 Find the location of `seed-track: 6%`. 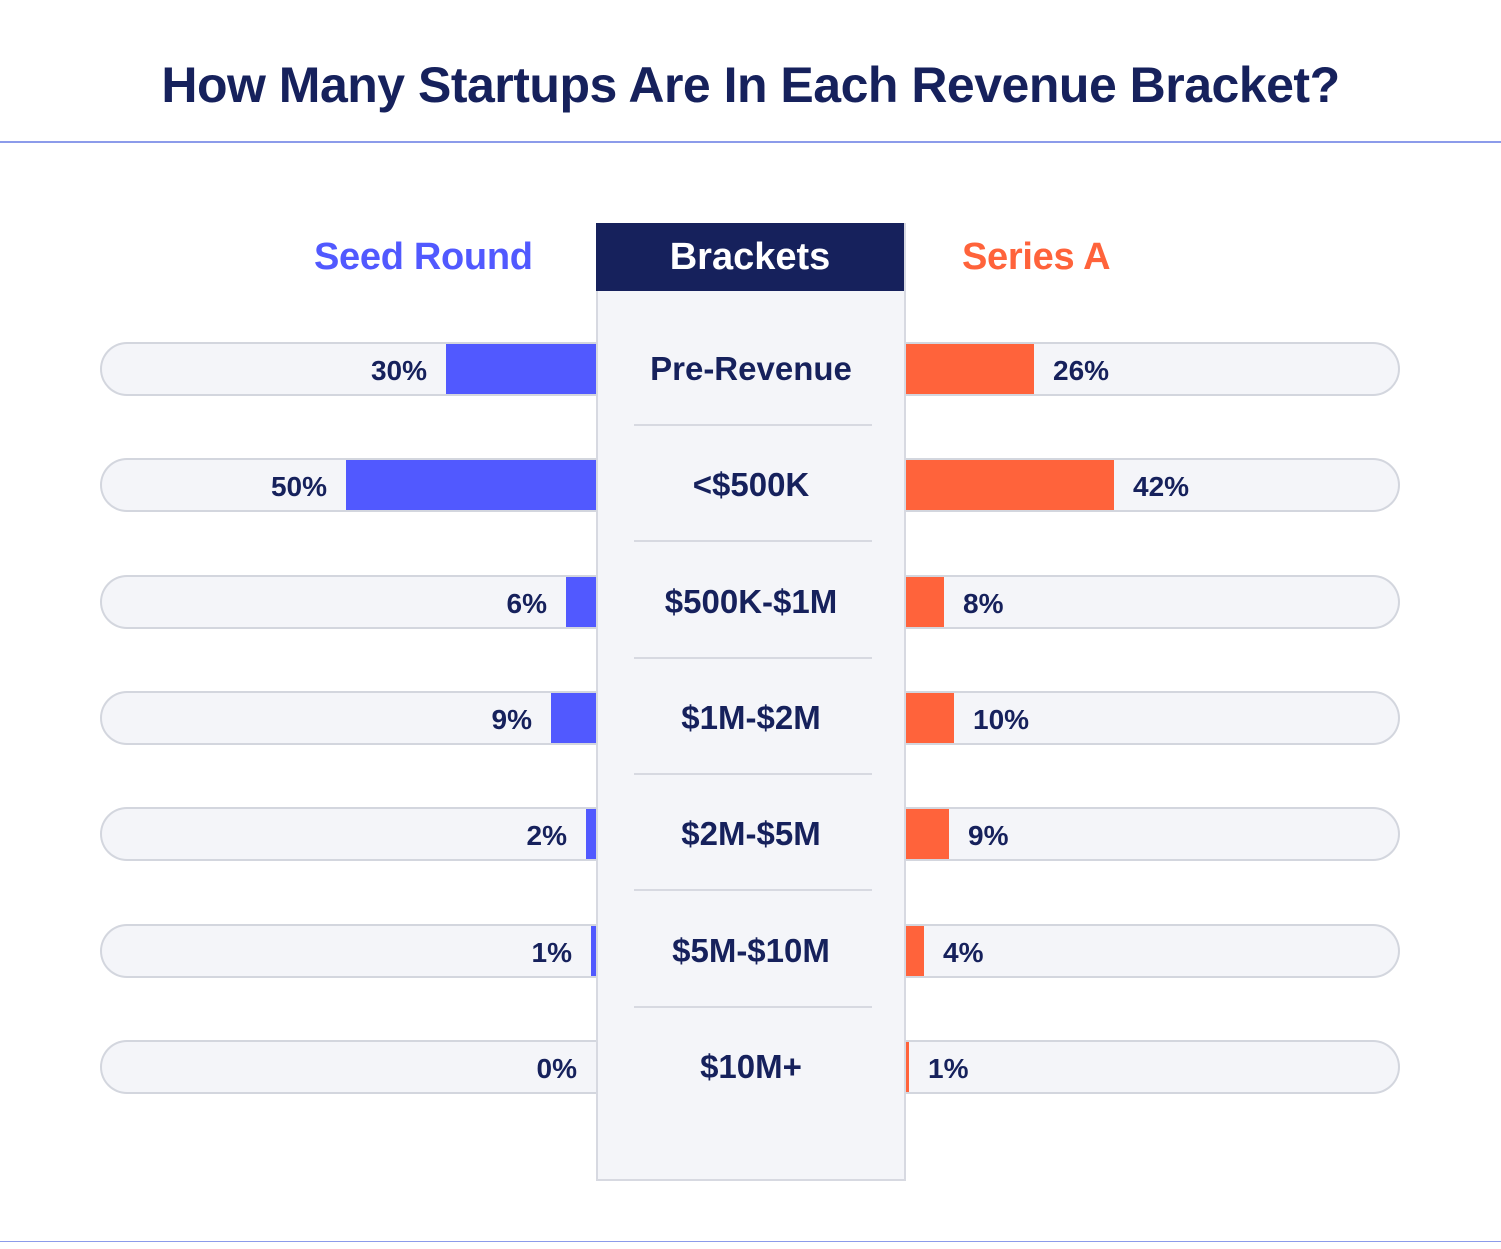

seed-track: 6% is located at coordinates (355, 601).